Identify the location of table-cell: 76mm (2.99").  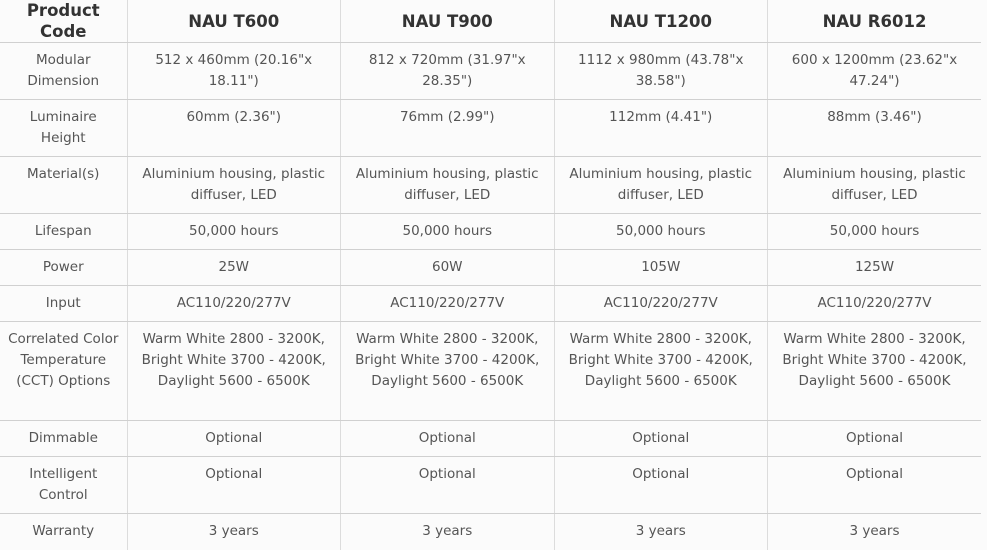
(447, 128).